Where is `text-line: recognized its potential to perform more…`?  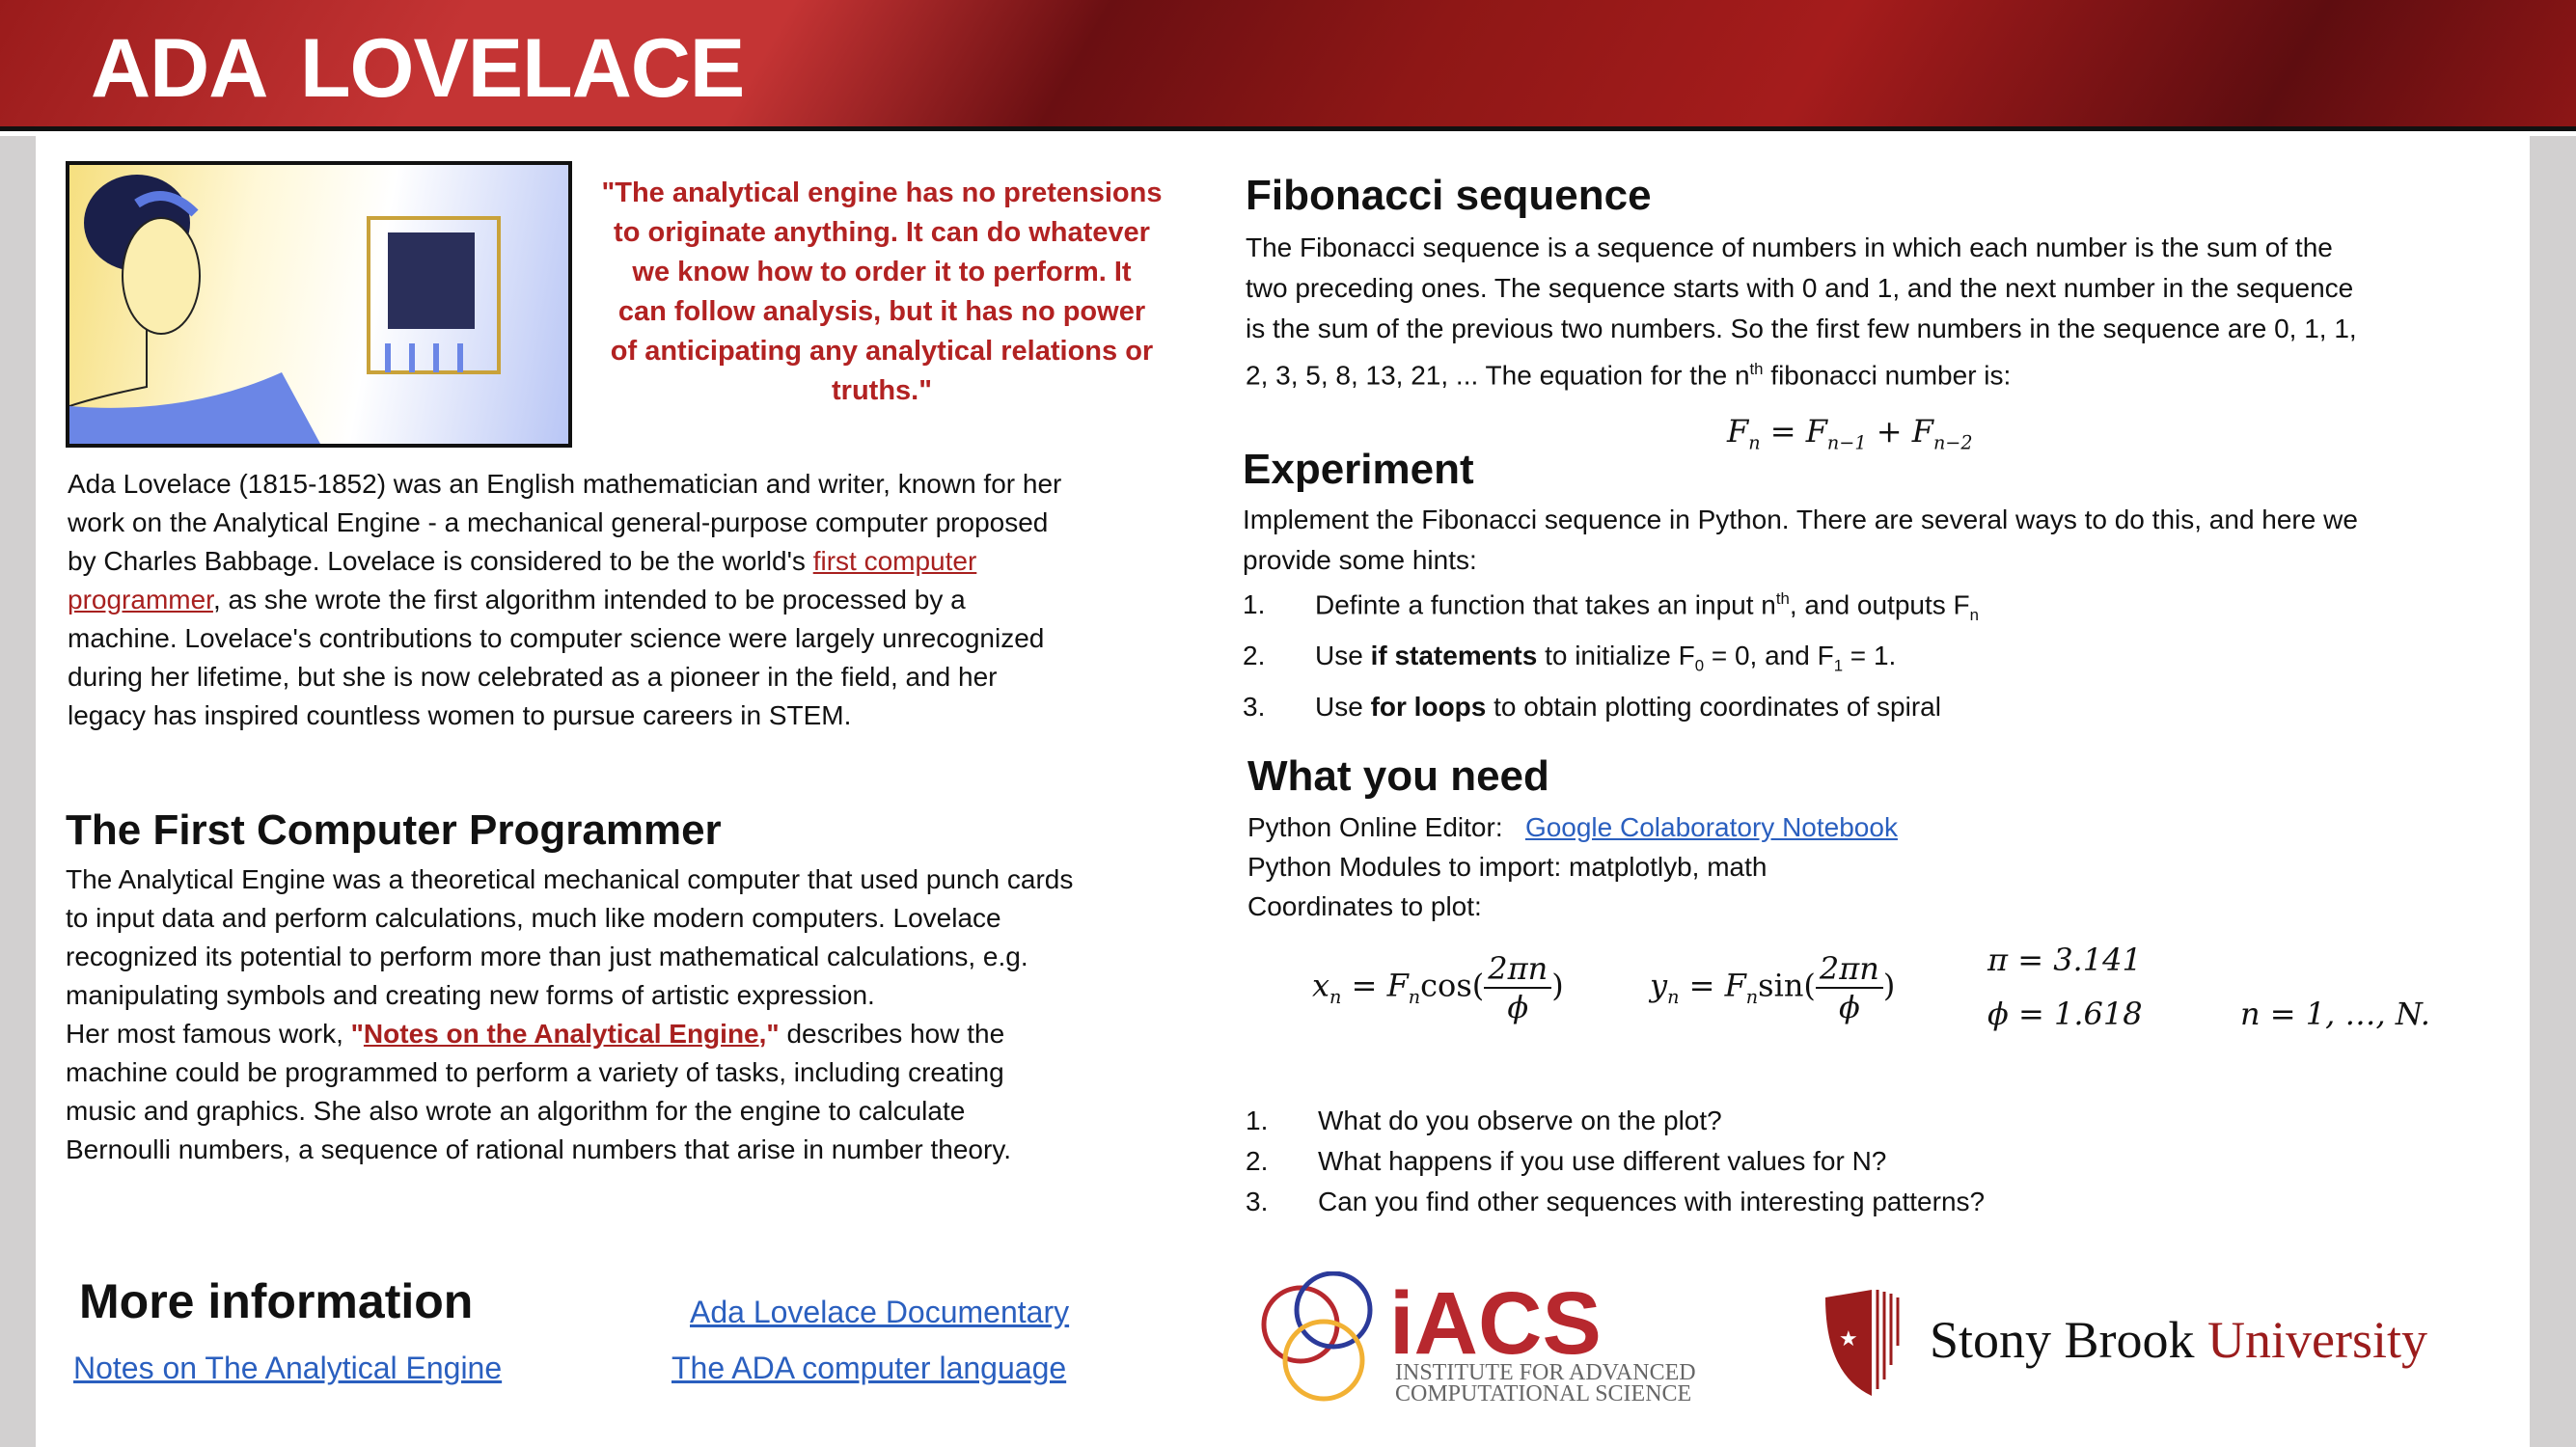
text-line: recognized its potential to perform more… is located at coordinates (570, 957).